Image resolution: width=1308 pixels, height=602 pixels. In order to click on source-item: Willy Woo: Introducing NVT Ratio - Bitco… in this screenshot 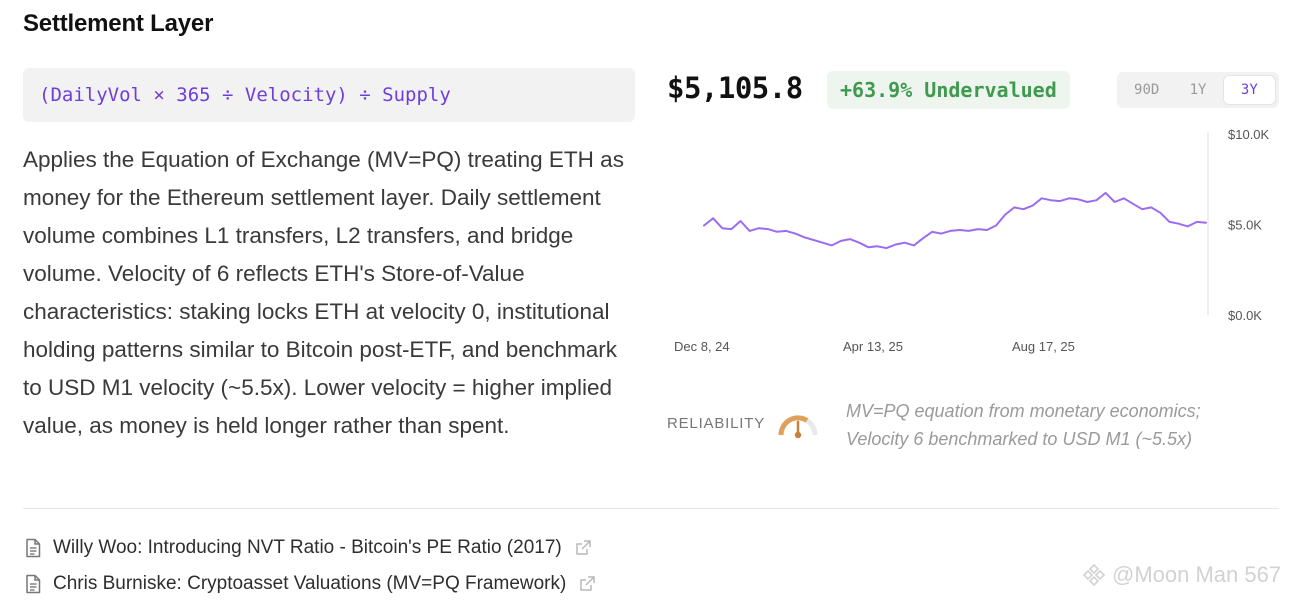, I will do `click(310, 548)`.